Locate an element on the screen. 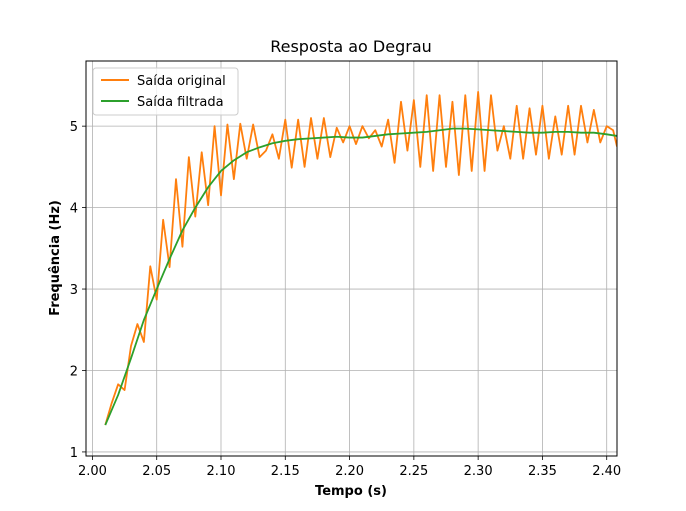 Image resolution: width=686 pixels, height=511 pixels. legend-label-filtered: Saída filtrada is located at coordinates (180, 102).